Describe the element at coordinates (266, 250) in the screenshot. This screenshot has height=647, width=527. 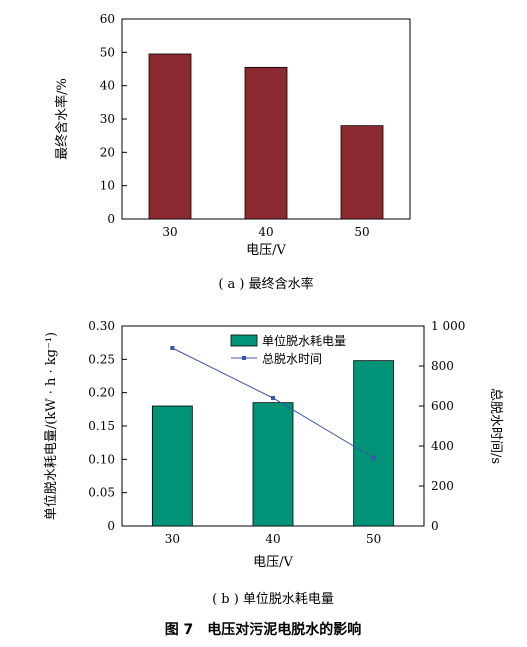
I see `chart-a-x-axis-label: 电压/V` at that location.